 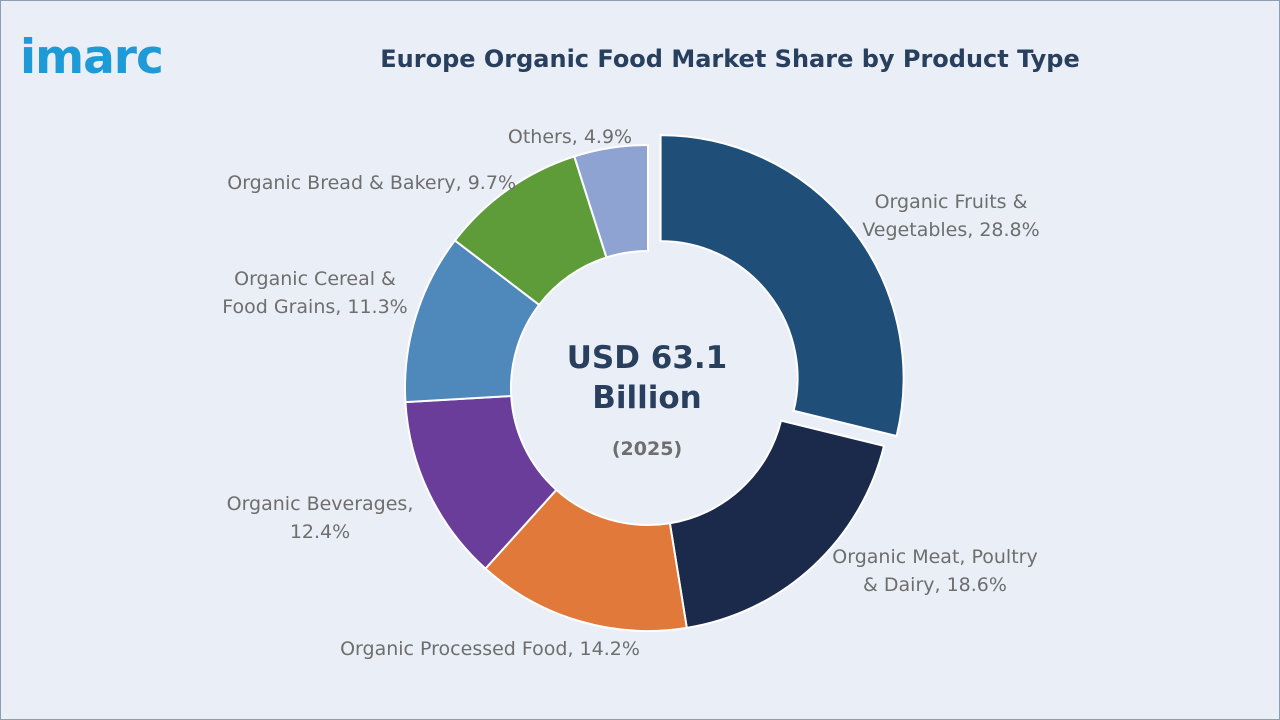 I want to click on label-beverages: Organic Beverages, 12.4%, so click(x=320, y=518).